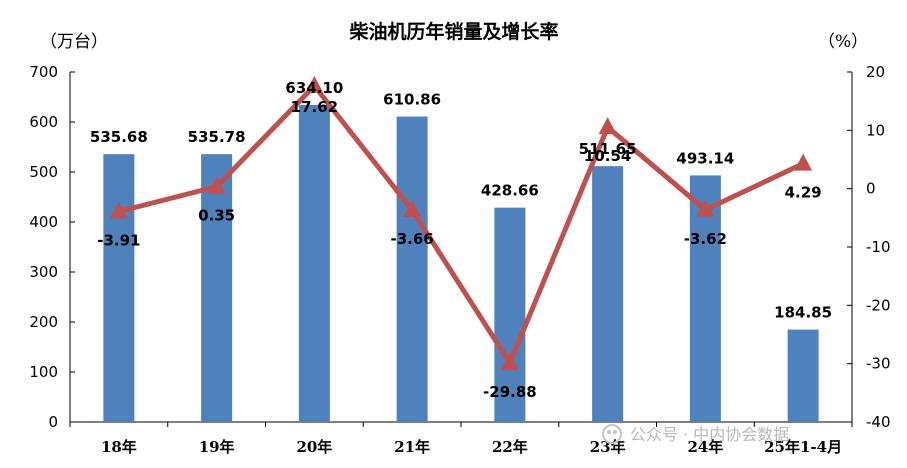 This screenshot has height=468, width=907. What do you see at coordinates (607, 156) in the screenshot?
I see `growth-rate-label: 10.54` at bounding box center [607, 156].